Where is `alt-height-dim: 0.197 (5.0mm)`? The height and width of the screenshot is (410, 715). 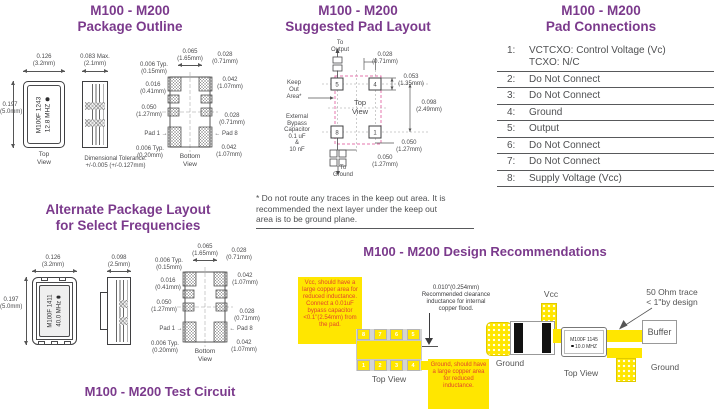 alt-height-dim: 0.197 (5.0mm) is located at coordinates (11, 303).